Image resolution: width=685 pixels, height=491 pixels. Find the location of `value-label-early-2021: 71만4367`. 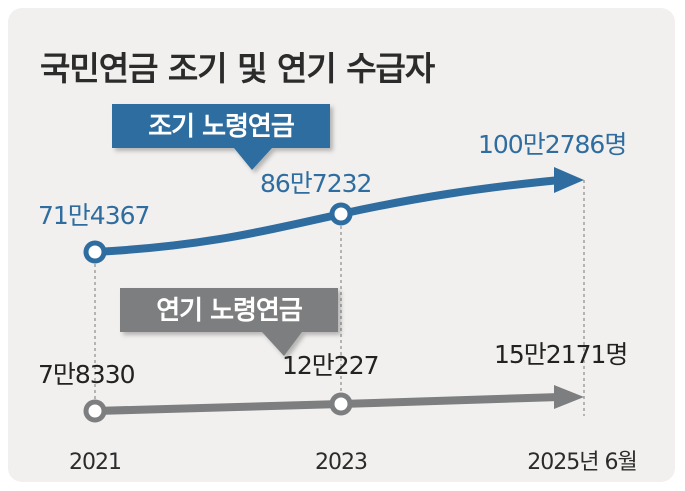

value-label-early-2021: 71만4367 is located at coordinates (93, 215).